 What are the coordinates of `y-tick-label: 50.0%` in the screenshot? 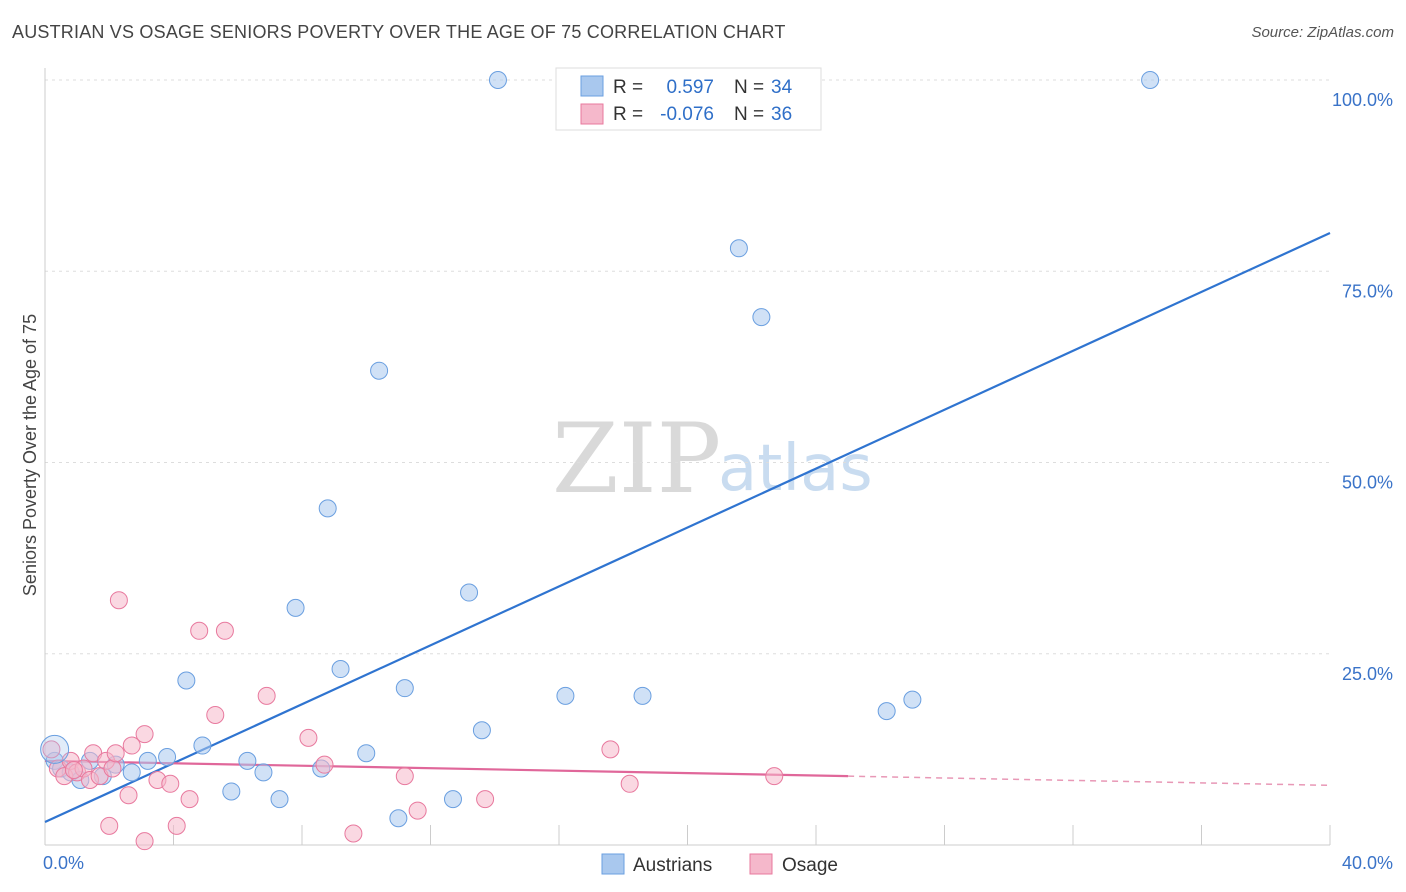 It's located at (1367, 483).